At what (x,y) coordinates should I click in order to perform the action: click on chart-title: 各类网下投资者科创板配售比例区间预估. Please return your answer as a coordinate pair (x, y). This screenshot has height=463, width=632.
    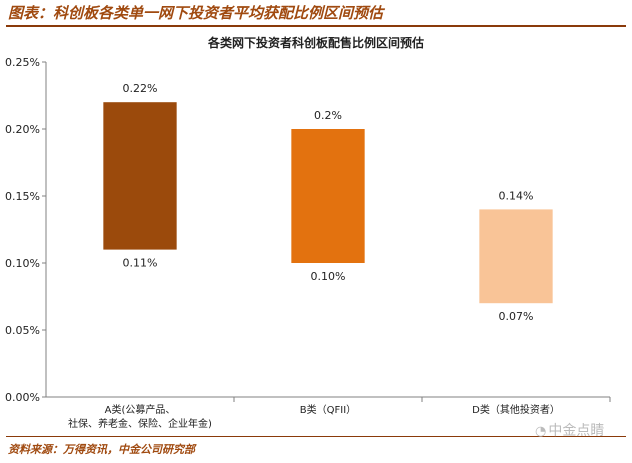
    Looking at the image, I should click on (315, 43).